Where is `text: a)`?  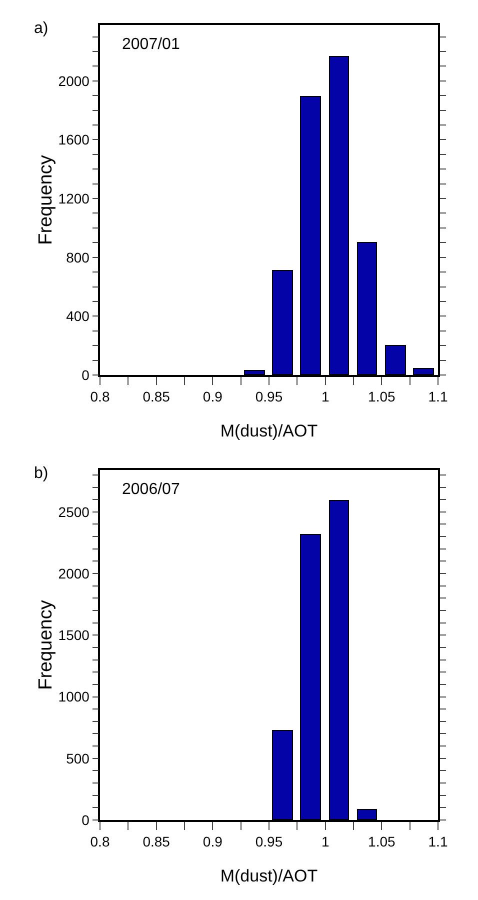
text: a) is located at coordinates (41, 28).